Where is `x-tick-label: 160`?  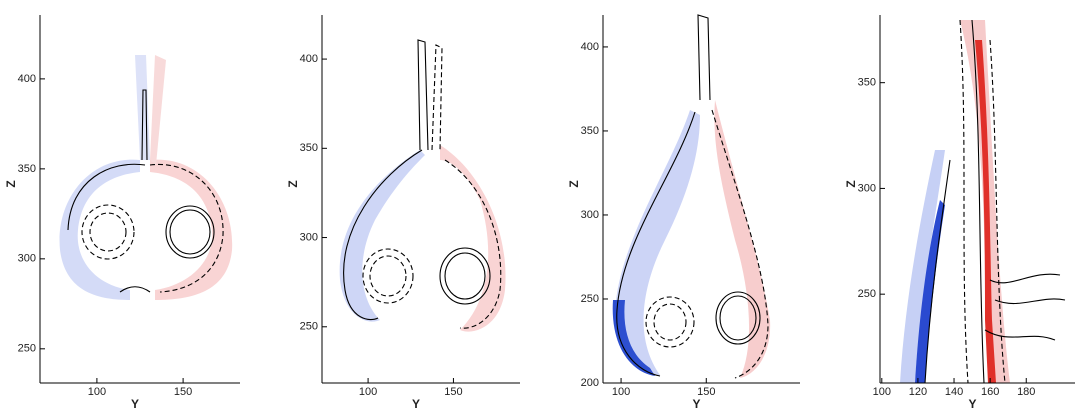 x-tick-label: 160 is located at coordinates (990, 392).